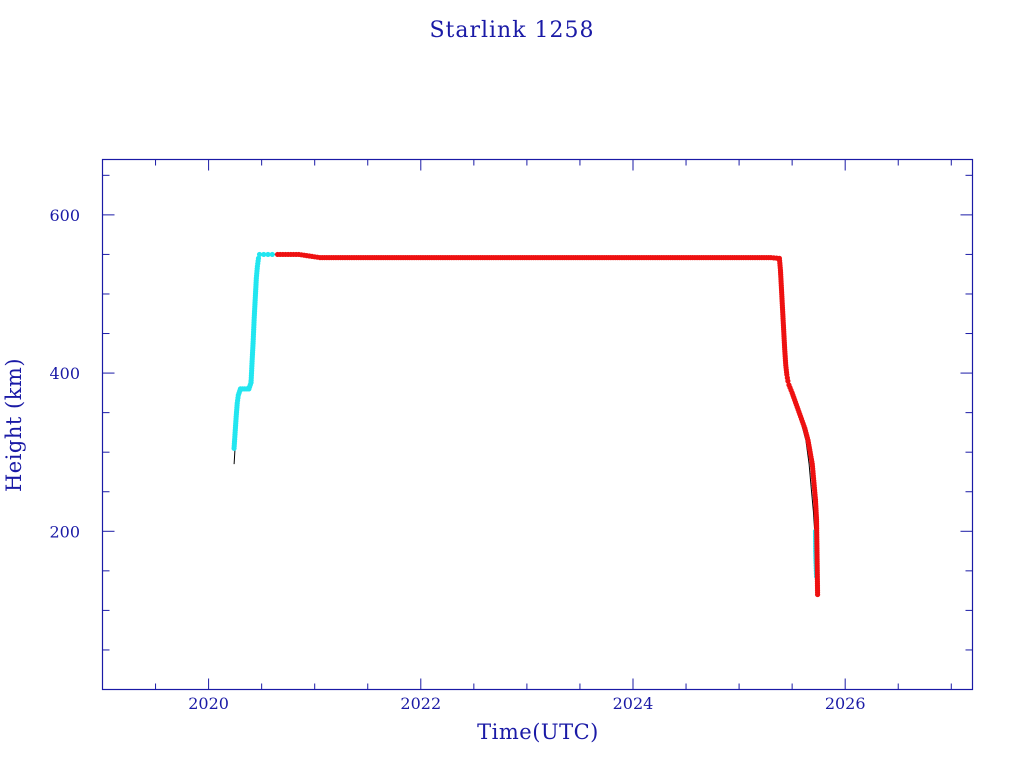  What do you see at coordinates (420, 703) in the screenshot?
I see `x-tick-label: 2022` at bounding box center [420, 703].